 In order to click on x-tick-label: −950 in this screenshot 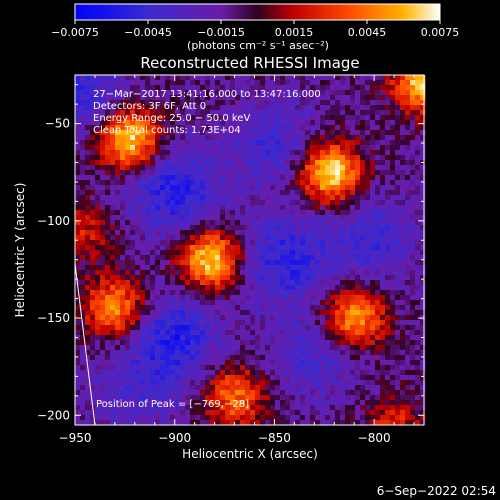, I will do `click(75, 438)`.